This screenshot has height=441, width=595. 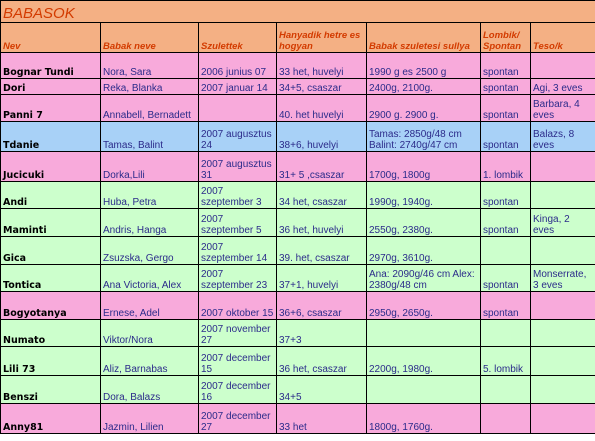 What do you see at coordinates (237, 361) in the screenshot?
I see `cell-born: 2007 december 15` at bounding box center [237, 361].